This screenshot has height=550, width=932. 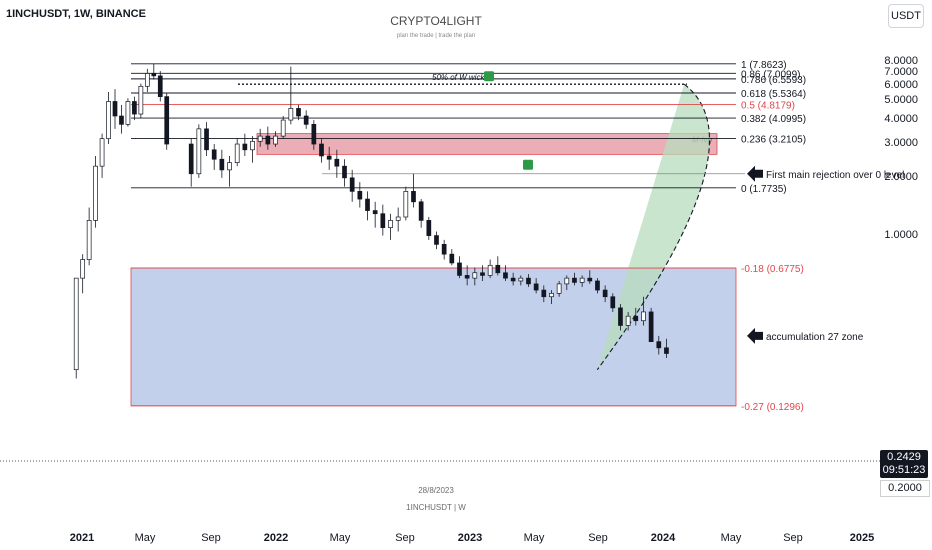 I want to click on fib-label-9: -0.27 (0.1296), so click(x=772, y=407).